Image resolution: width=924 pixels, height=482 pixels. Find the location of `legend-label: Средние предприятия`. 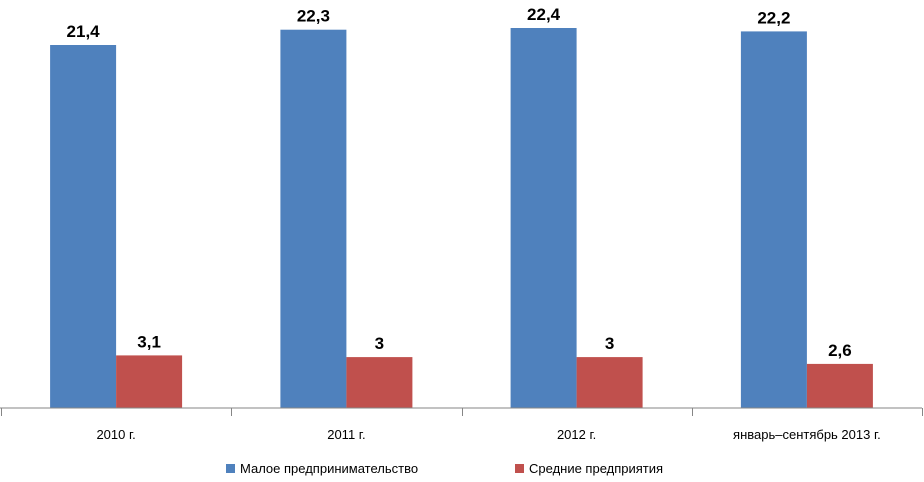

legend-label: Средние предприятия is located at coordinates (596, 468).